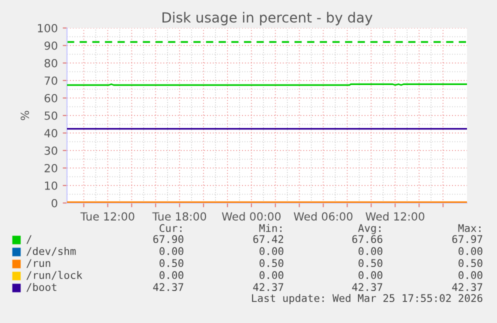 The image size is (497, 323). I want to click on x-tick-label: Tue 12:00, so click(107, 216).